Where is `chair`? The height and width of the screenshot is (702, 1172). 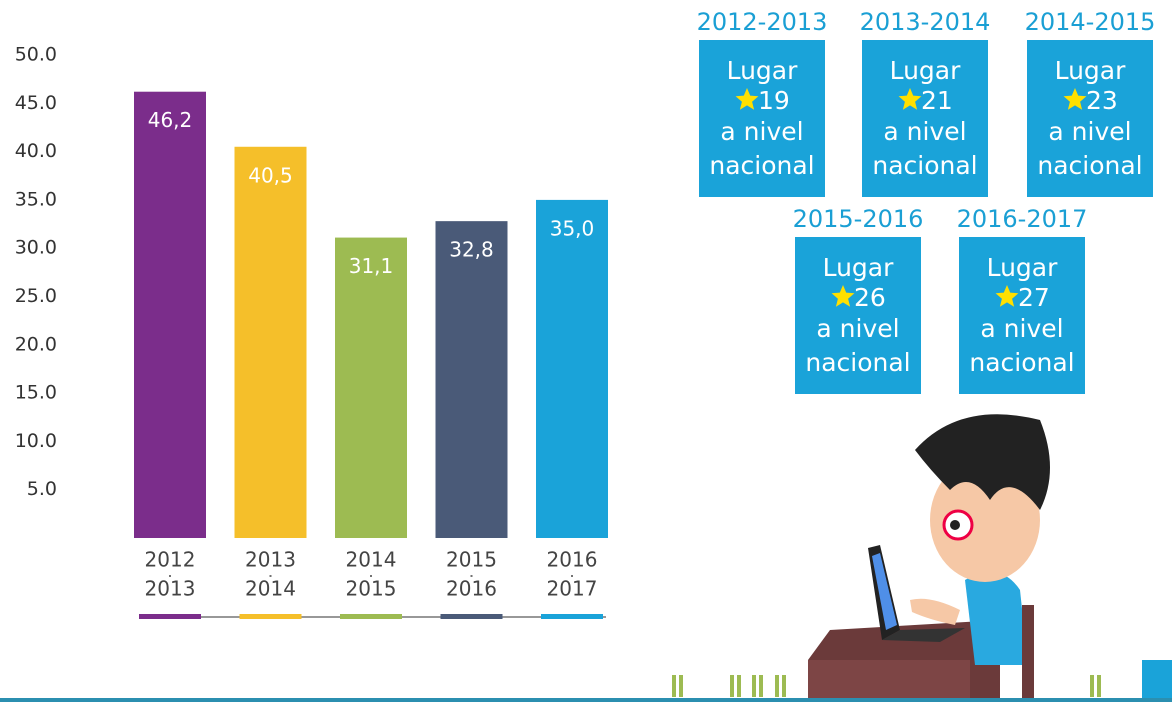 chair is located at coordinates (1028, 653).